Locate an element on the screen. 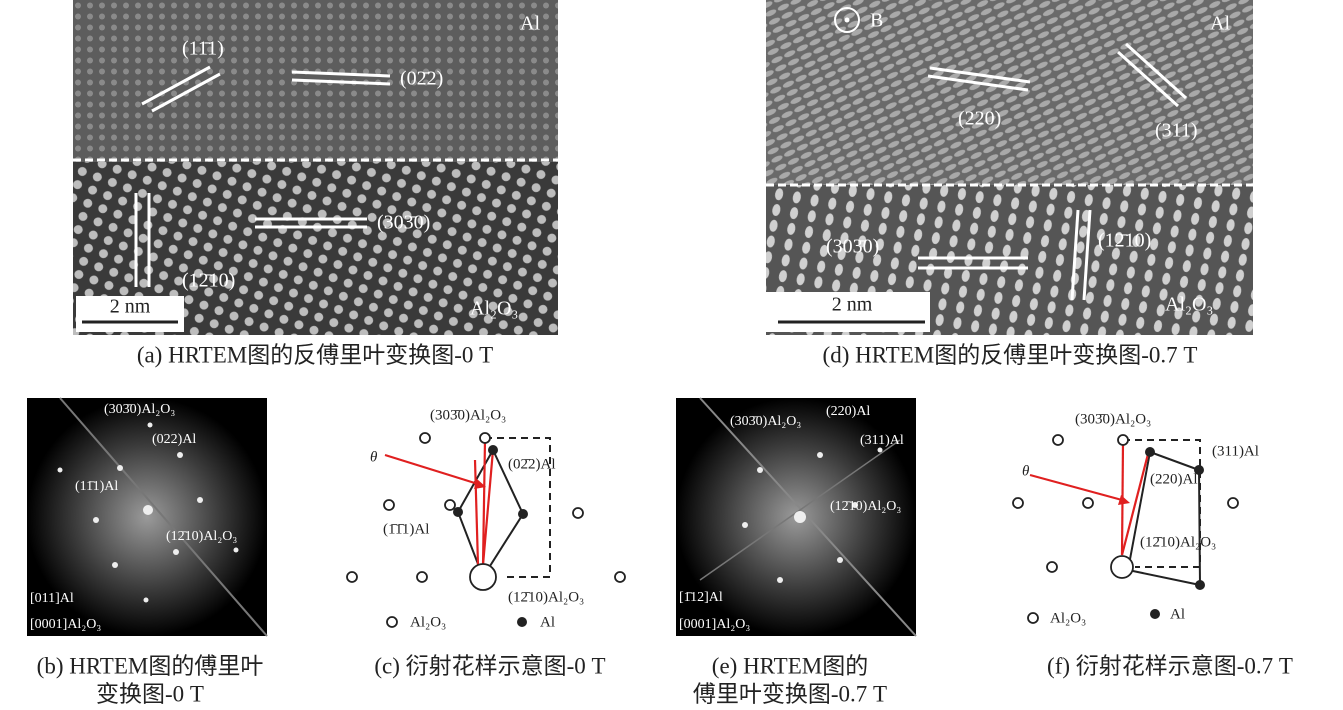 This screenshot has width=1343, height=710. caption: (c) 衍射花样示意图-0 T is located at coordinates (489, 665).